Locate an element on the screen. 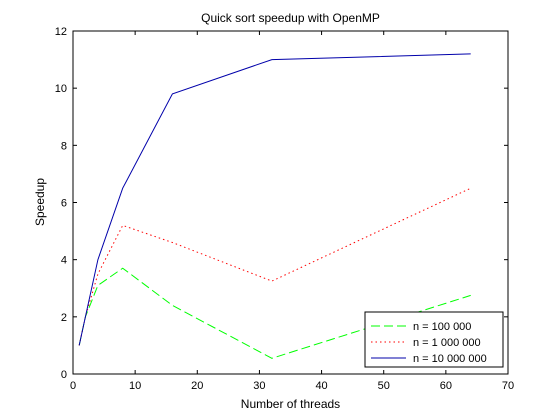  y-axis-label: Speedup is located at coordinates (40, 202).